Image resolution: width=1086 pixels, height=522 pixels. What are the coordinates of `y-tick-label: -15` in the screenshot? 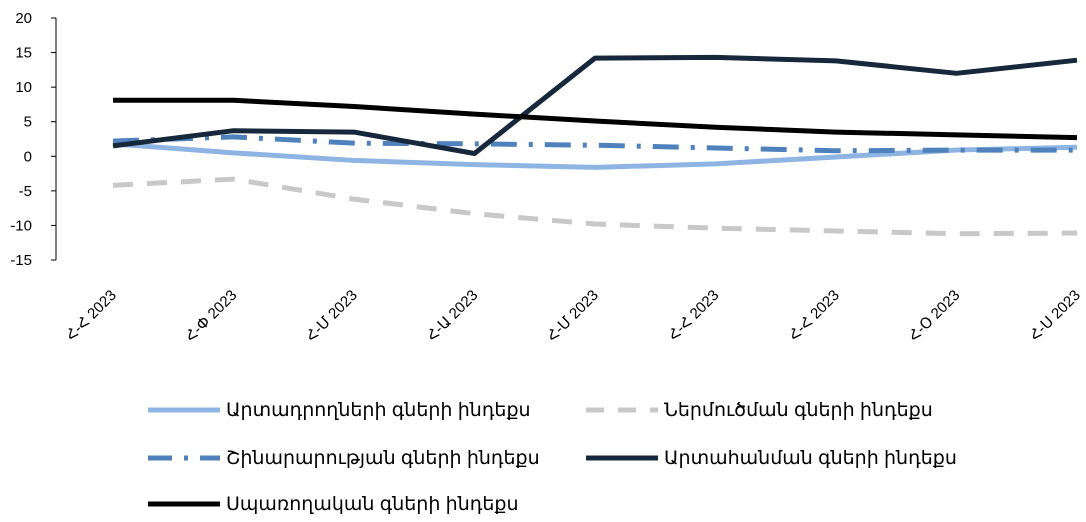 It's located at (21, 260).